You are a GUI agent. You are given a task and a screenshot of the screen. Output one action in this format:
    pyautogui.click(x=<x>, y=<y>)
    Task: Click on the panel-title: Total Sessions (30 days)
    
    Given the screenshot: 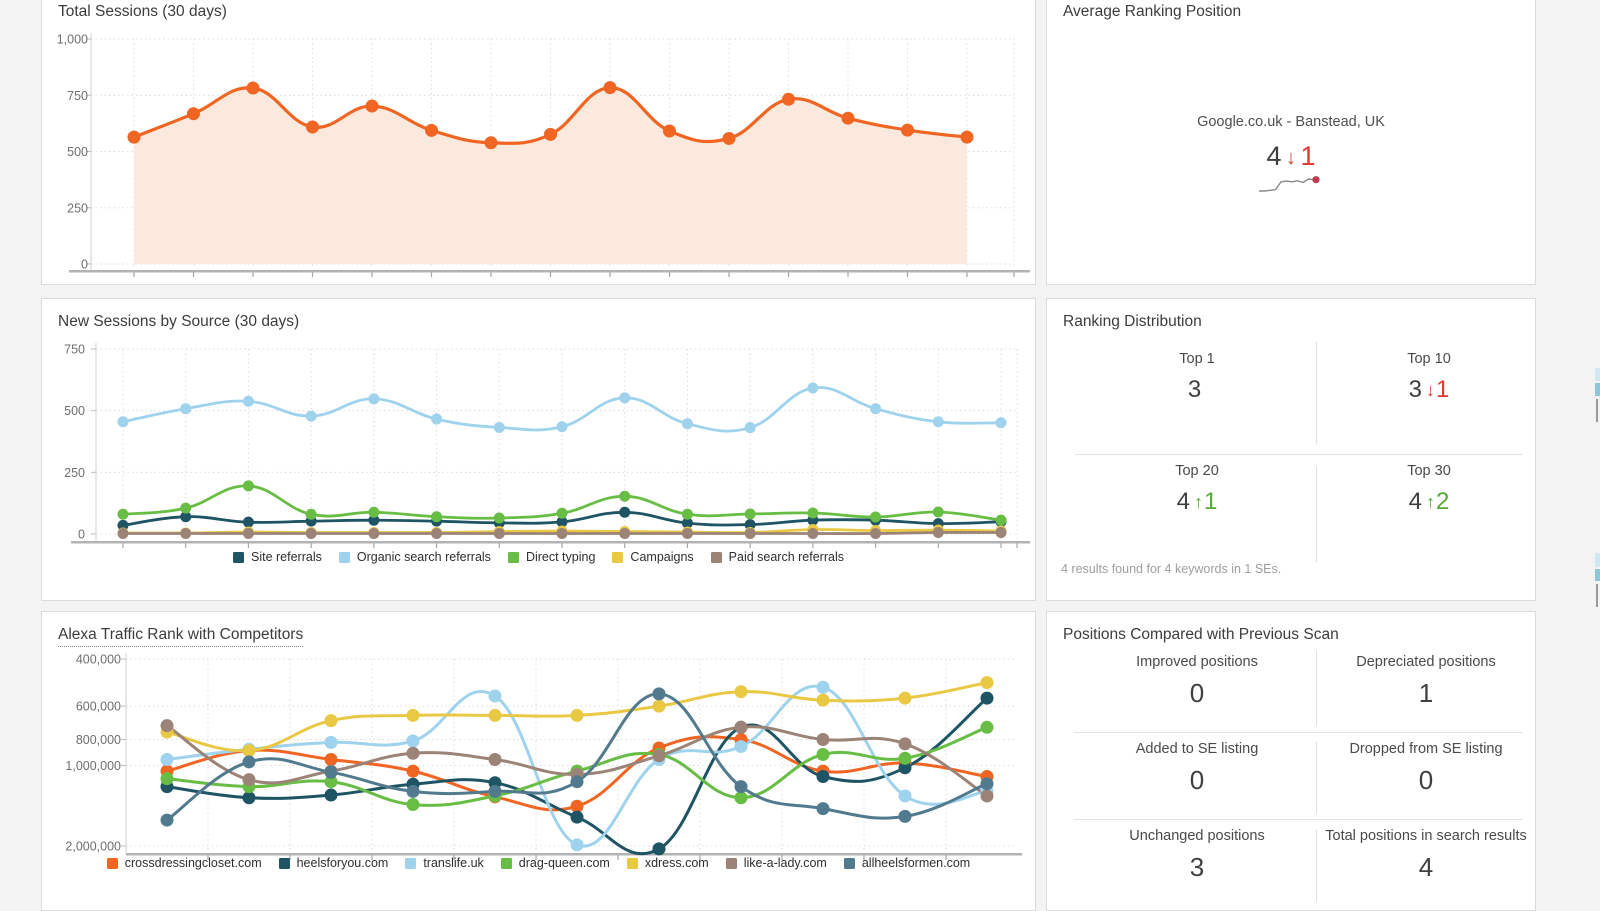 What is the action you would take?
    pyautogui.click(x=142, y=11)
    